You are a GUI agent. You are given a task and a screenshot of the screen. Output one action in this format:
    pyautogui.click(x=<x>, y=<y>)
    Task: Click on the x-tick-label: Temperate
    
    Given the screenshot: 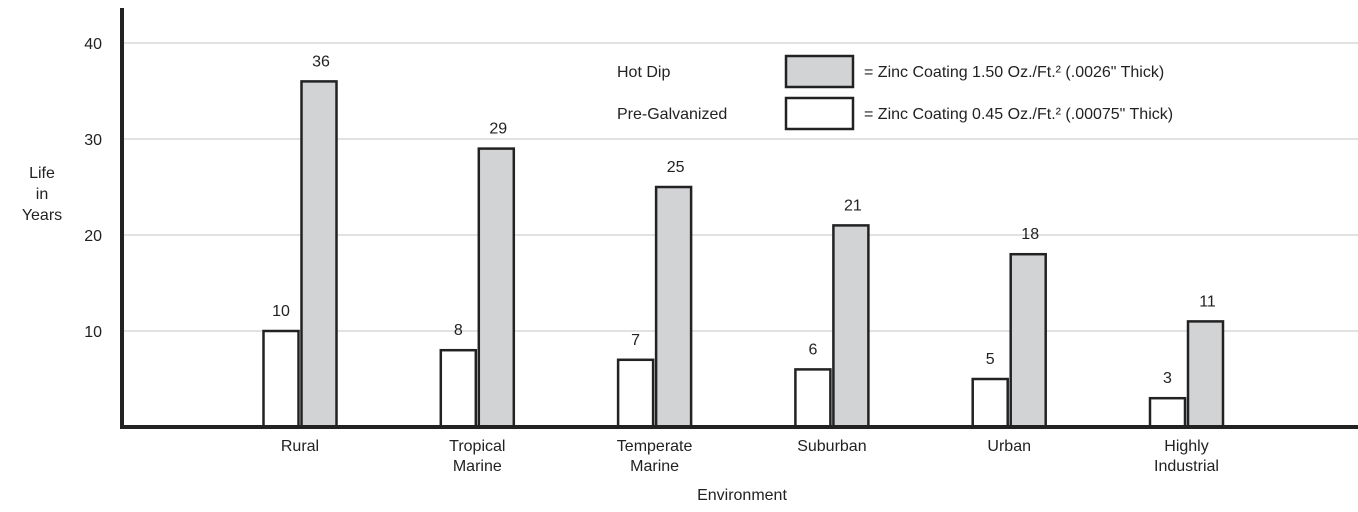 What is the action you would take?
    pyautogui.click(x=655, y=446)
    